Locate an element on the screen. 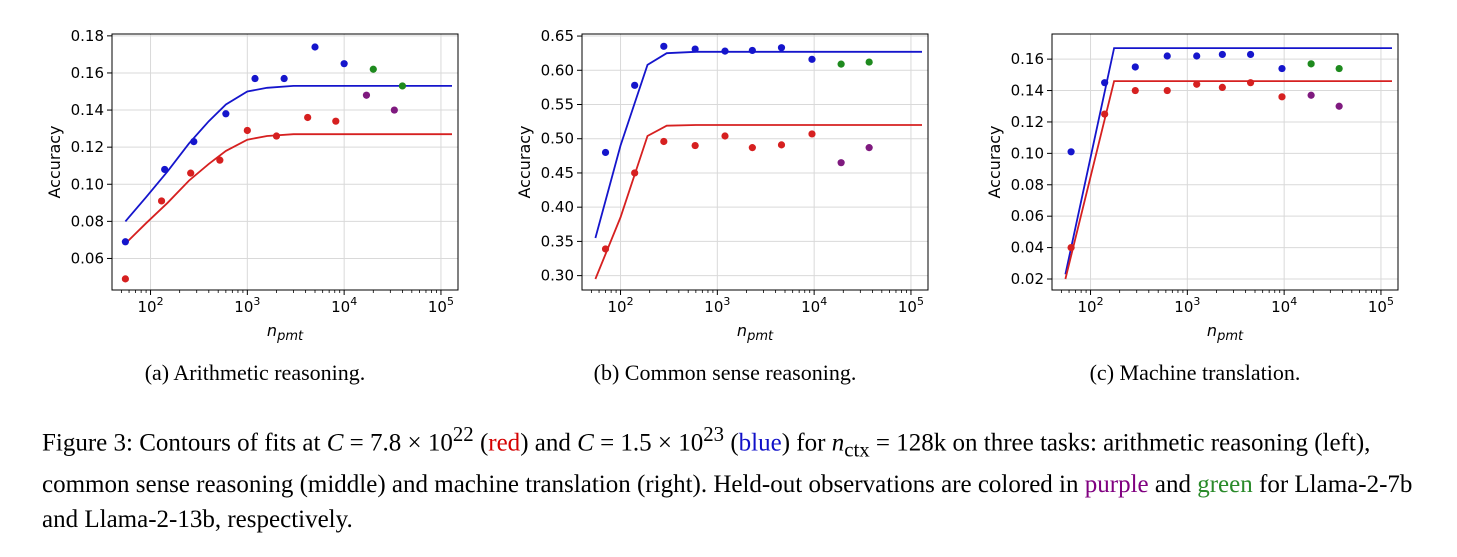  y-tick-label: 0.50 is located at coordinates (557, 139).